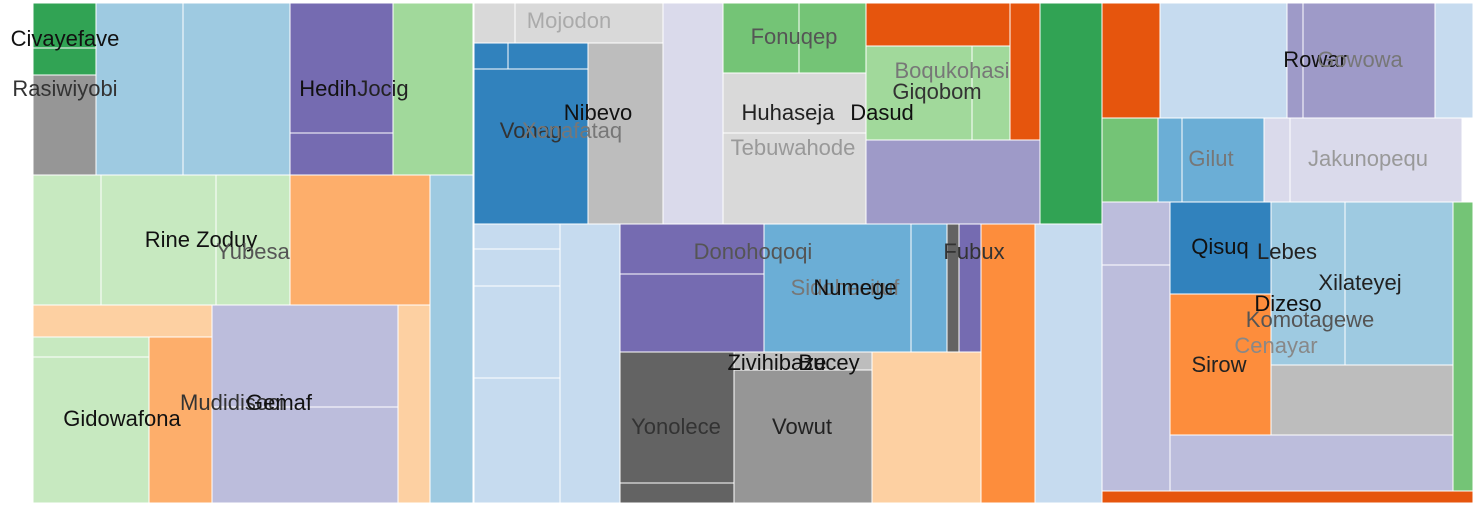  I want to click on treemap-label-mudidisoci: Mudidisoci, so click(232, 402).